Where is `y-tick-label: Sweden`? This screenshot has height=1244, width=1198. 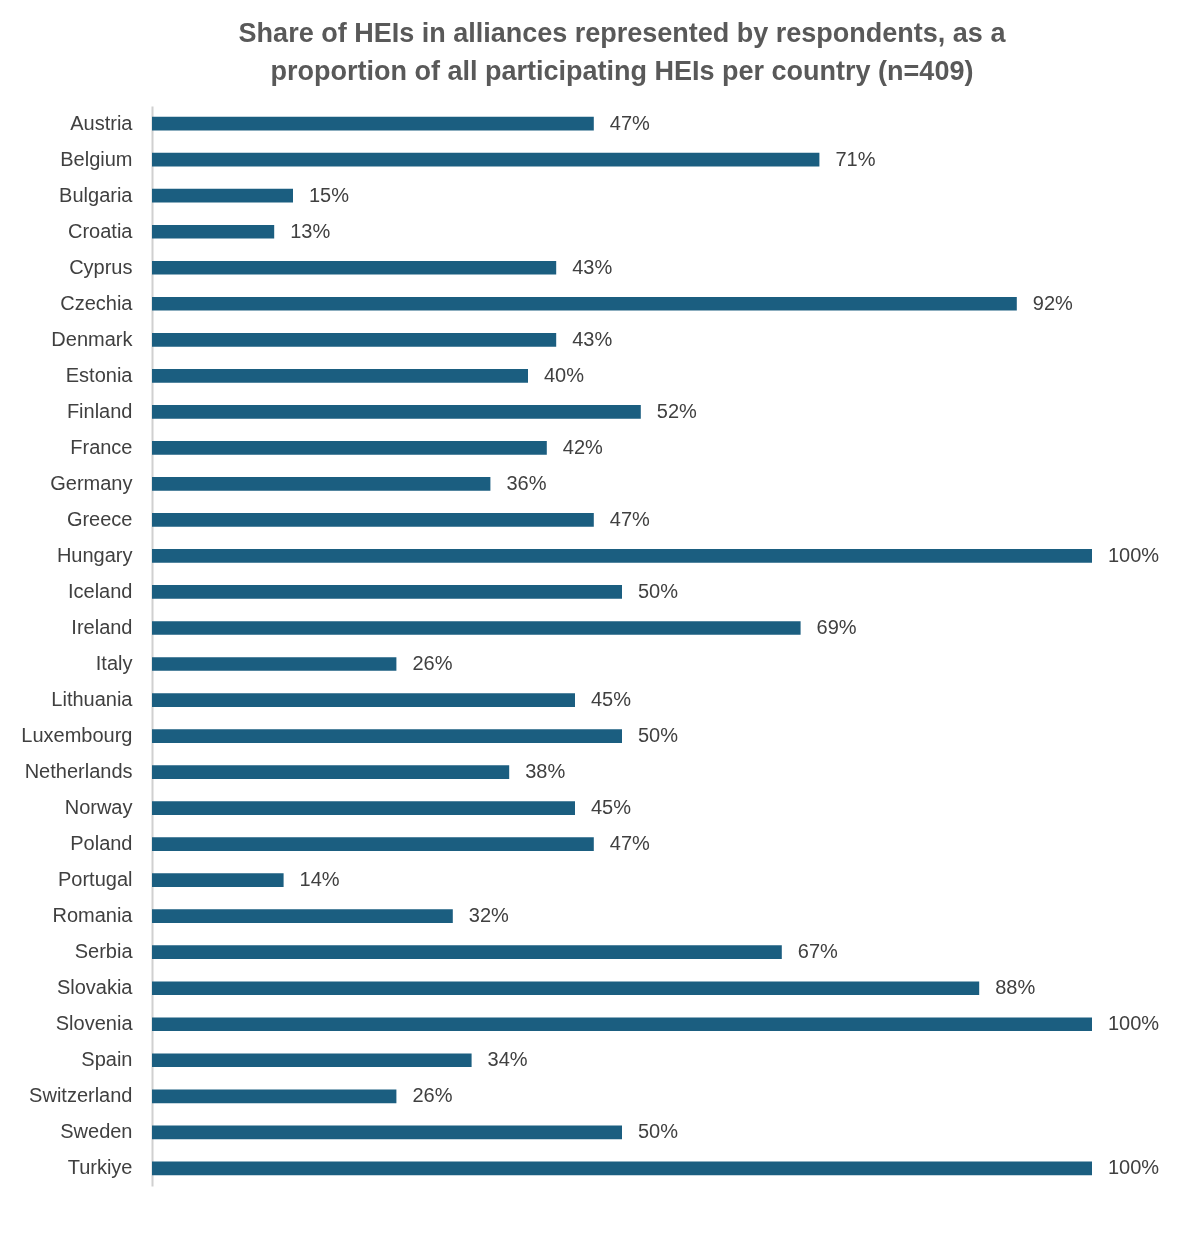
y-tick-label: Sweden is located at coordinates (96, 1131).